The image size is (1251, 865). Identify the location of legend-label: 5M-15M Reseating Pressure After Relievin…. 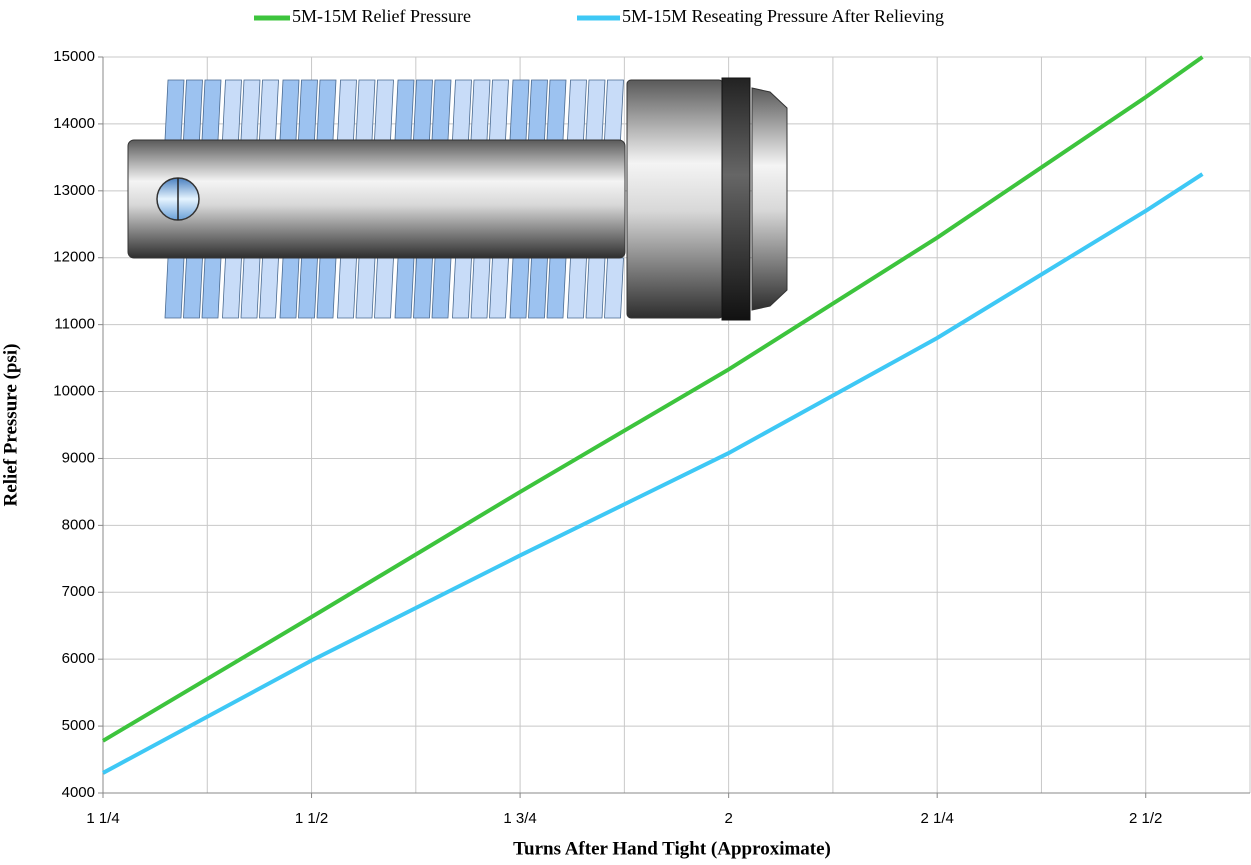
(783, 16).